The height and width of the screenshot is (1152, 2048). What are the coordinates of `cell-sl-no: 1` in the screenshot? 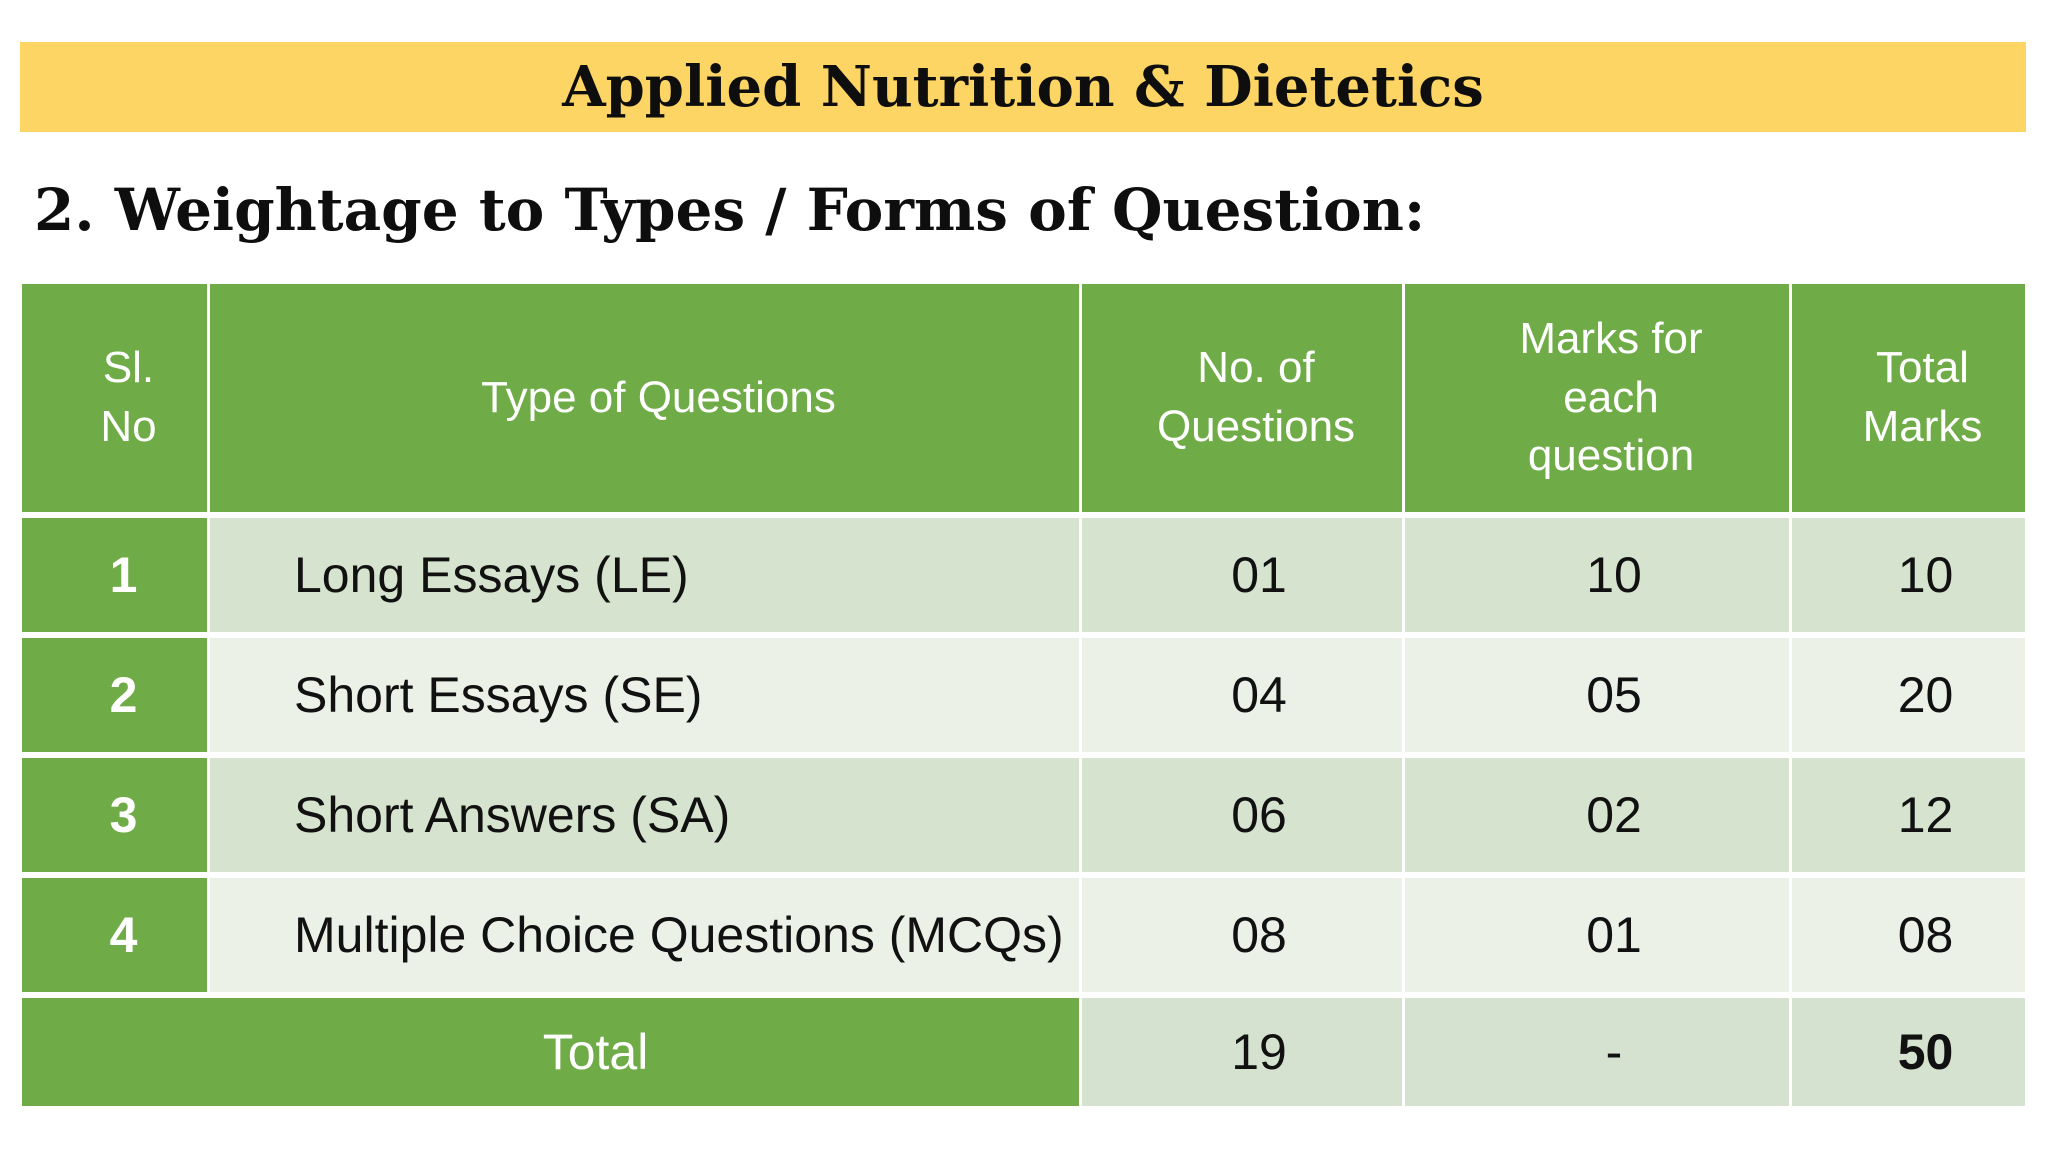 It's located at (114, 575).